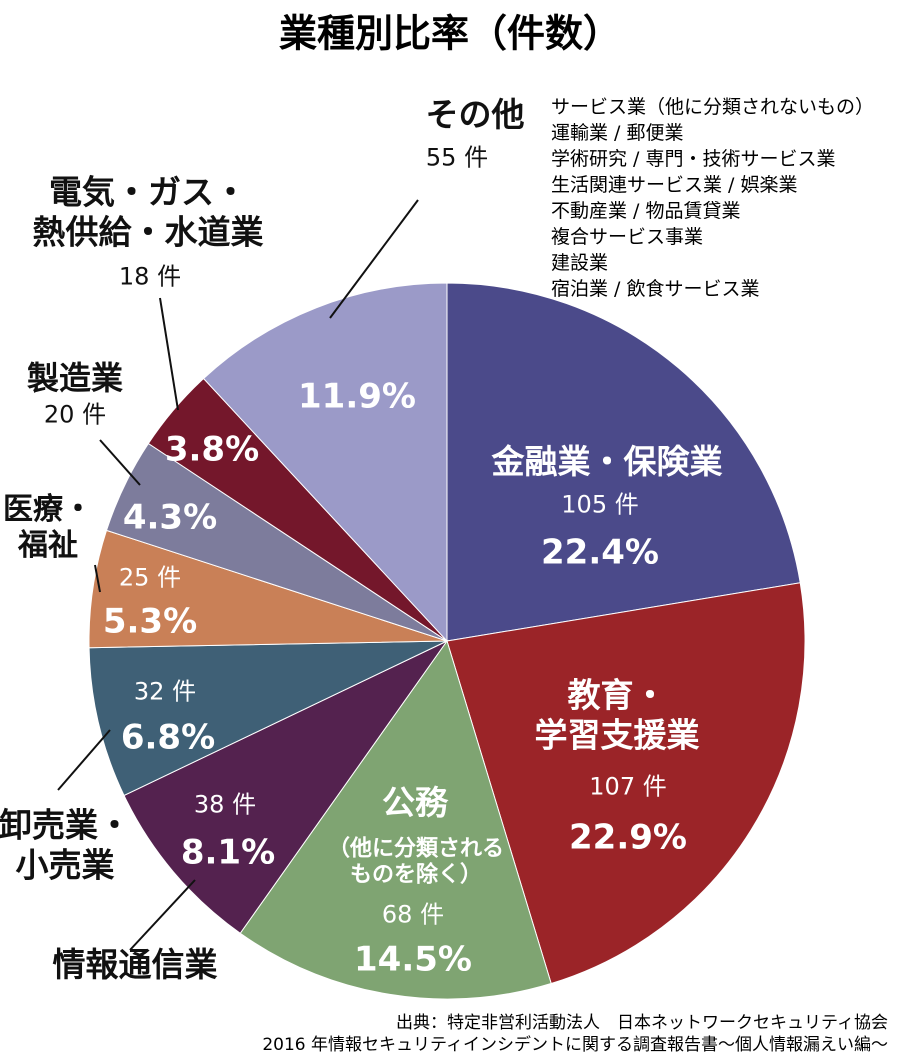 The height and width of the screenshot is (1063, 900). I want to click on category-label: 公務, so click(415, 803).